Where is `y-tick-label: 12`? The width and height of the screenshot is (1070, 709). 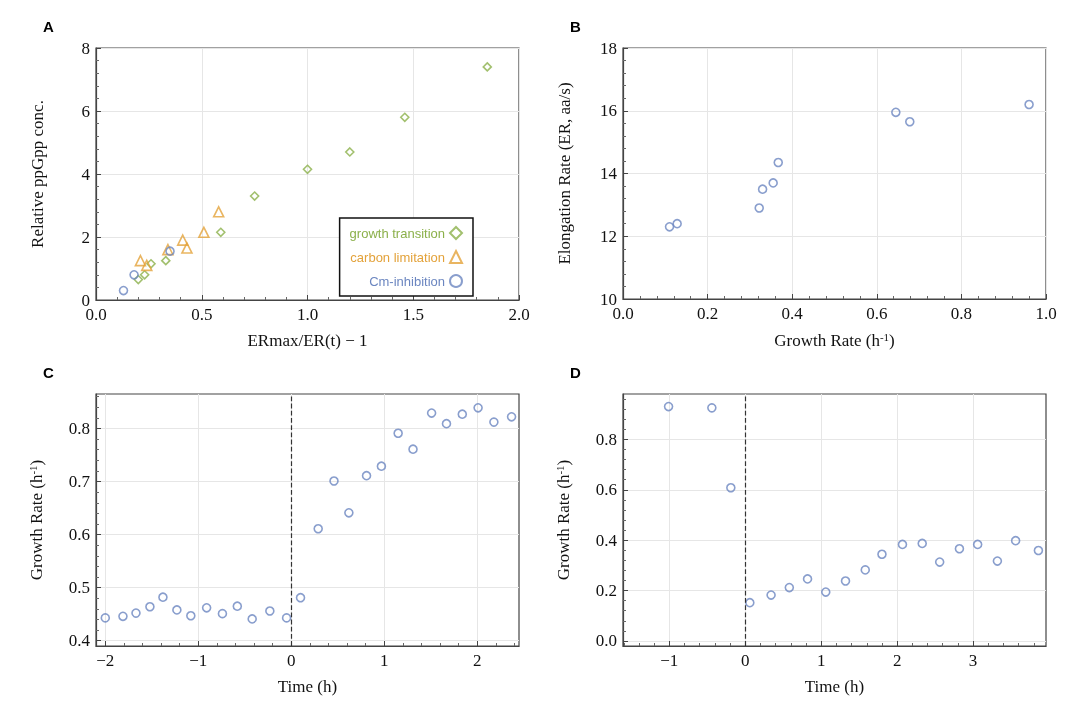 y-tick-label: 12 is located at coordinates (608, 236).